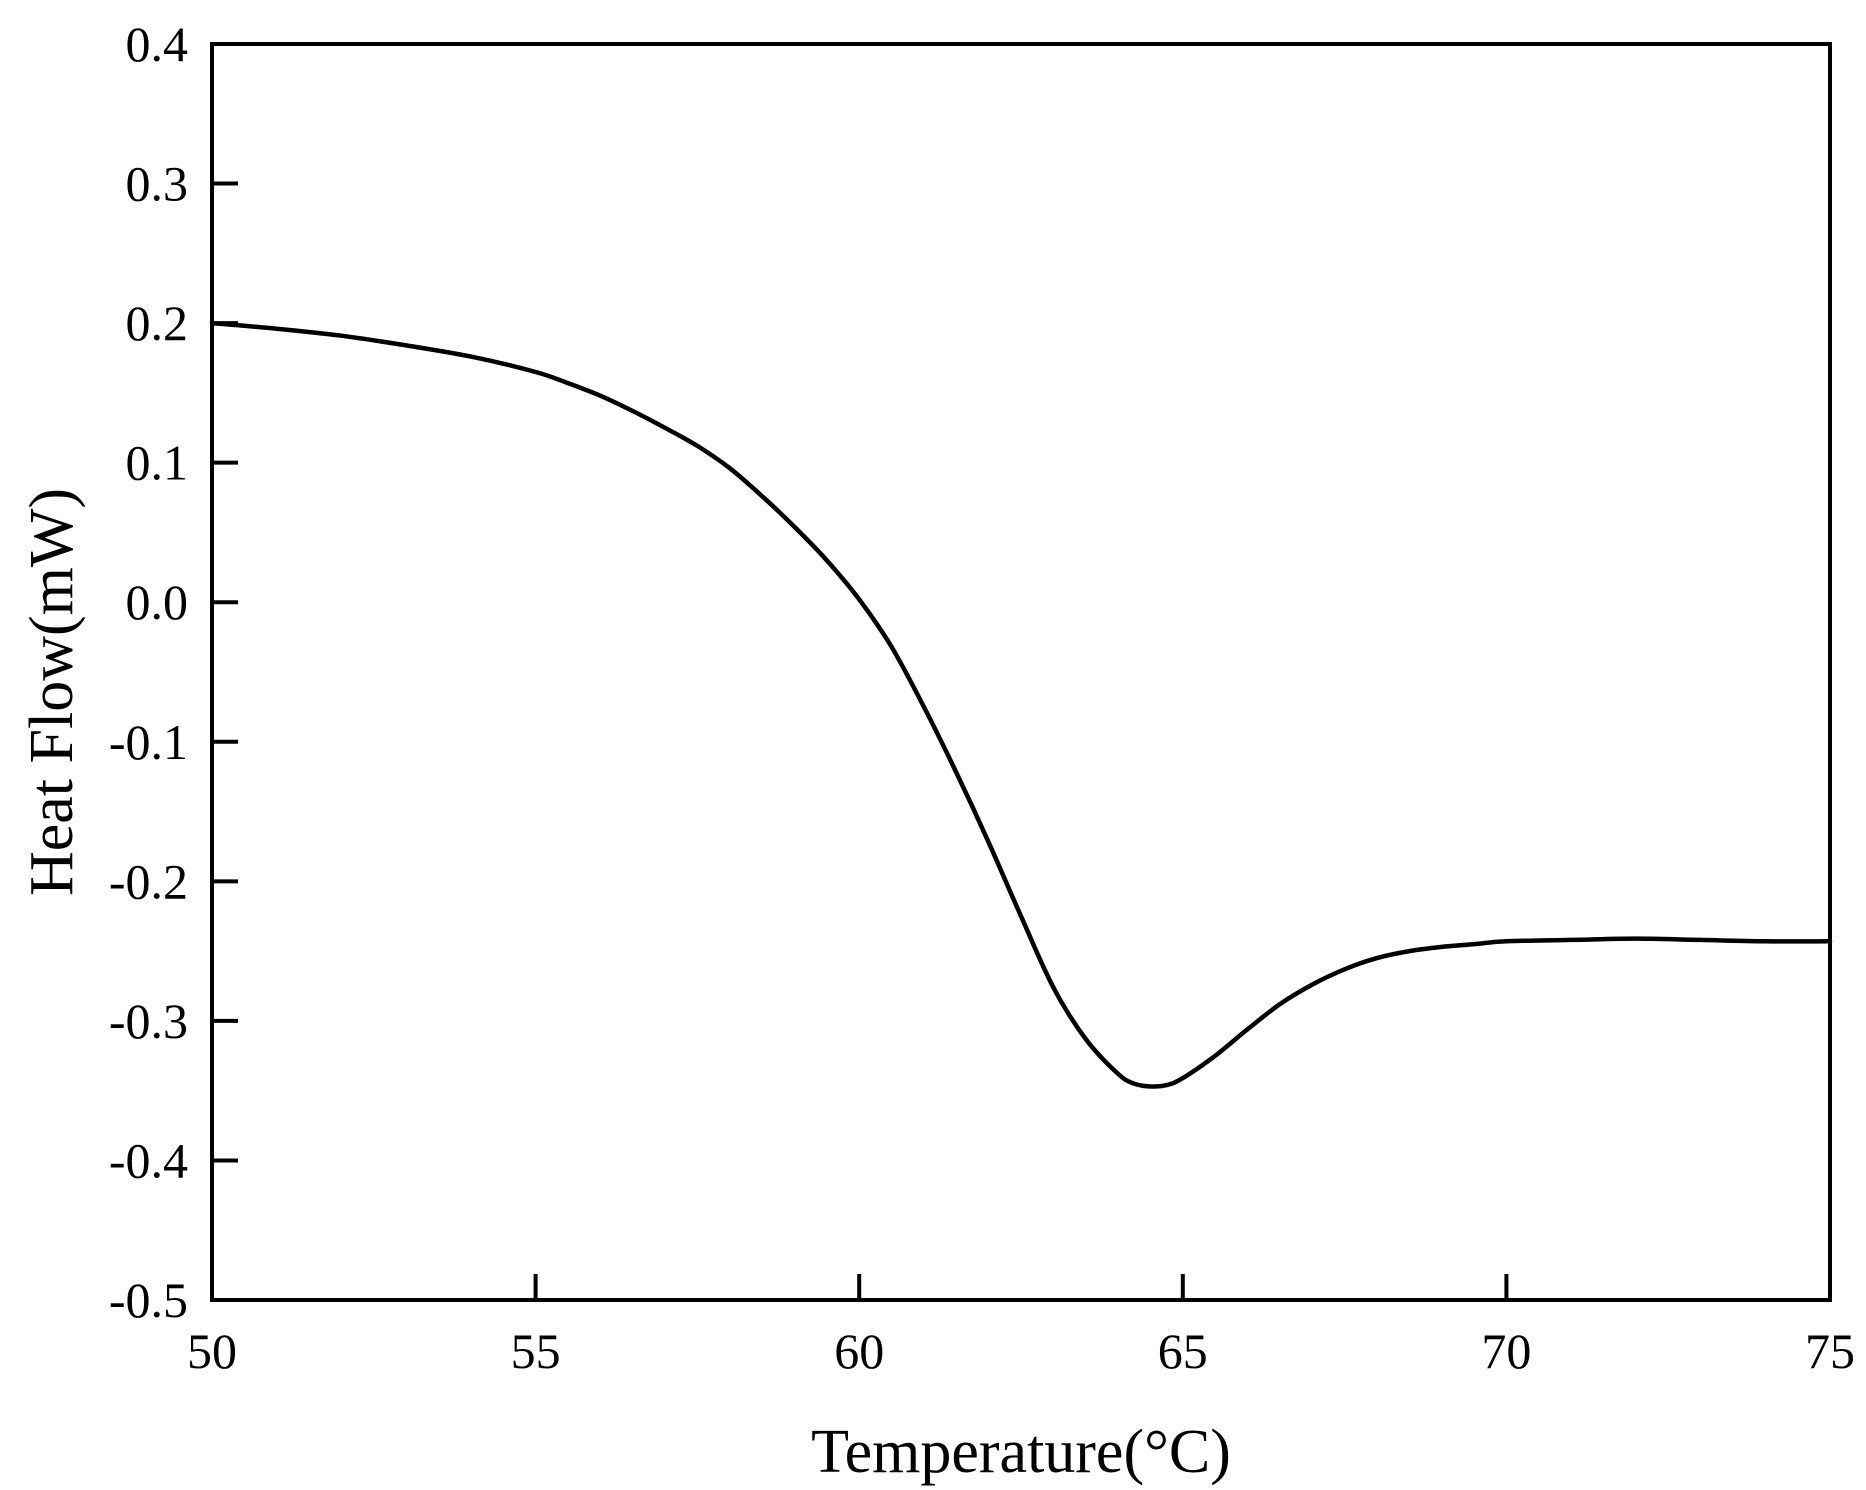 The image size is (1866, 1490). Describe the element at coordinates (148, 1300) in the screenshot. I see `y-tick-label: -0.5` at that location.